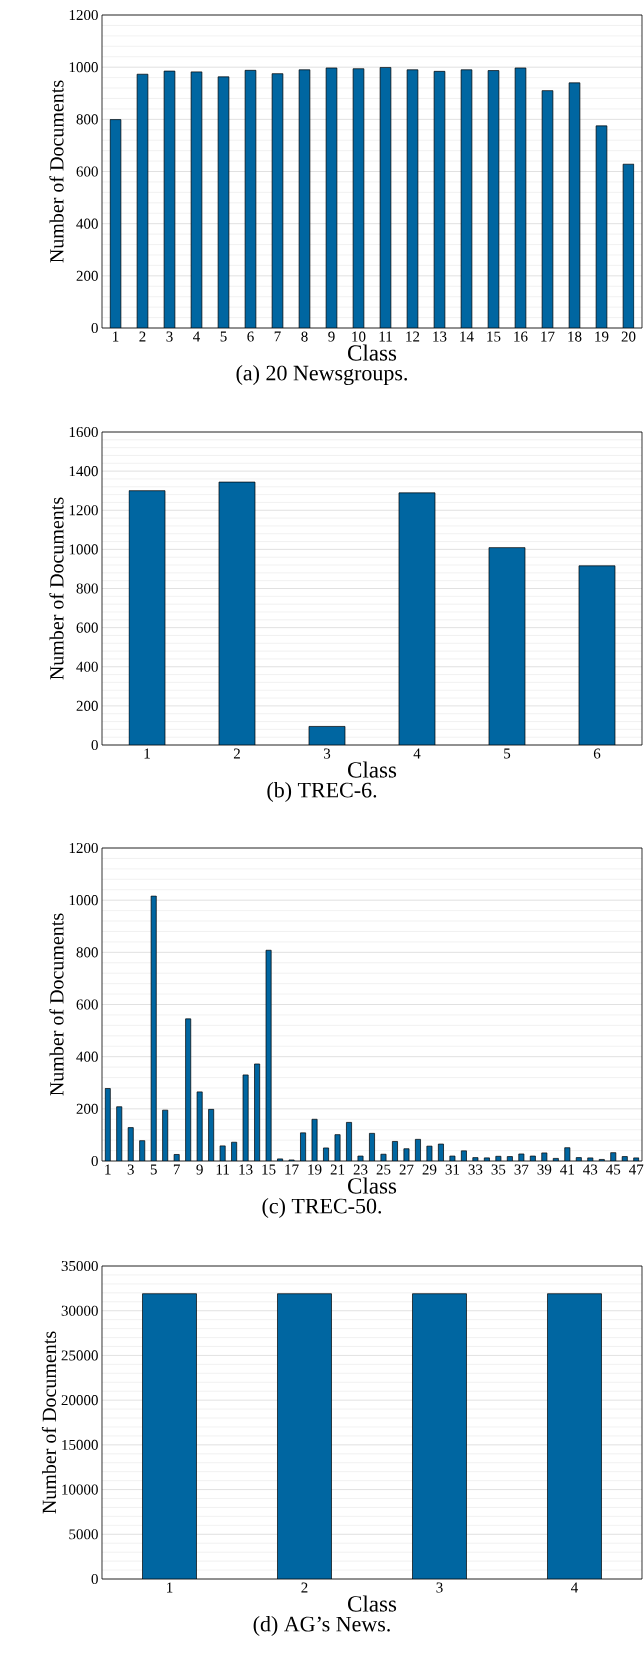  Describe the element at coordinates (321, 1626) in the screenshot. I see `text: (d) AG’s News.` at that location.